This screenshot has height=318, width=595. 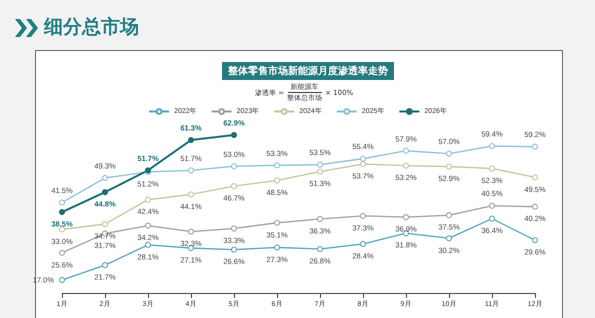 I want to click on chart-title: 细分总市场, so click(x=91, y=27).